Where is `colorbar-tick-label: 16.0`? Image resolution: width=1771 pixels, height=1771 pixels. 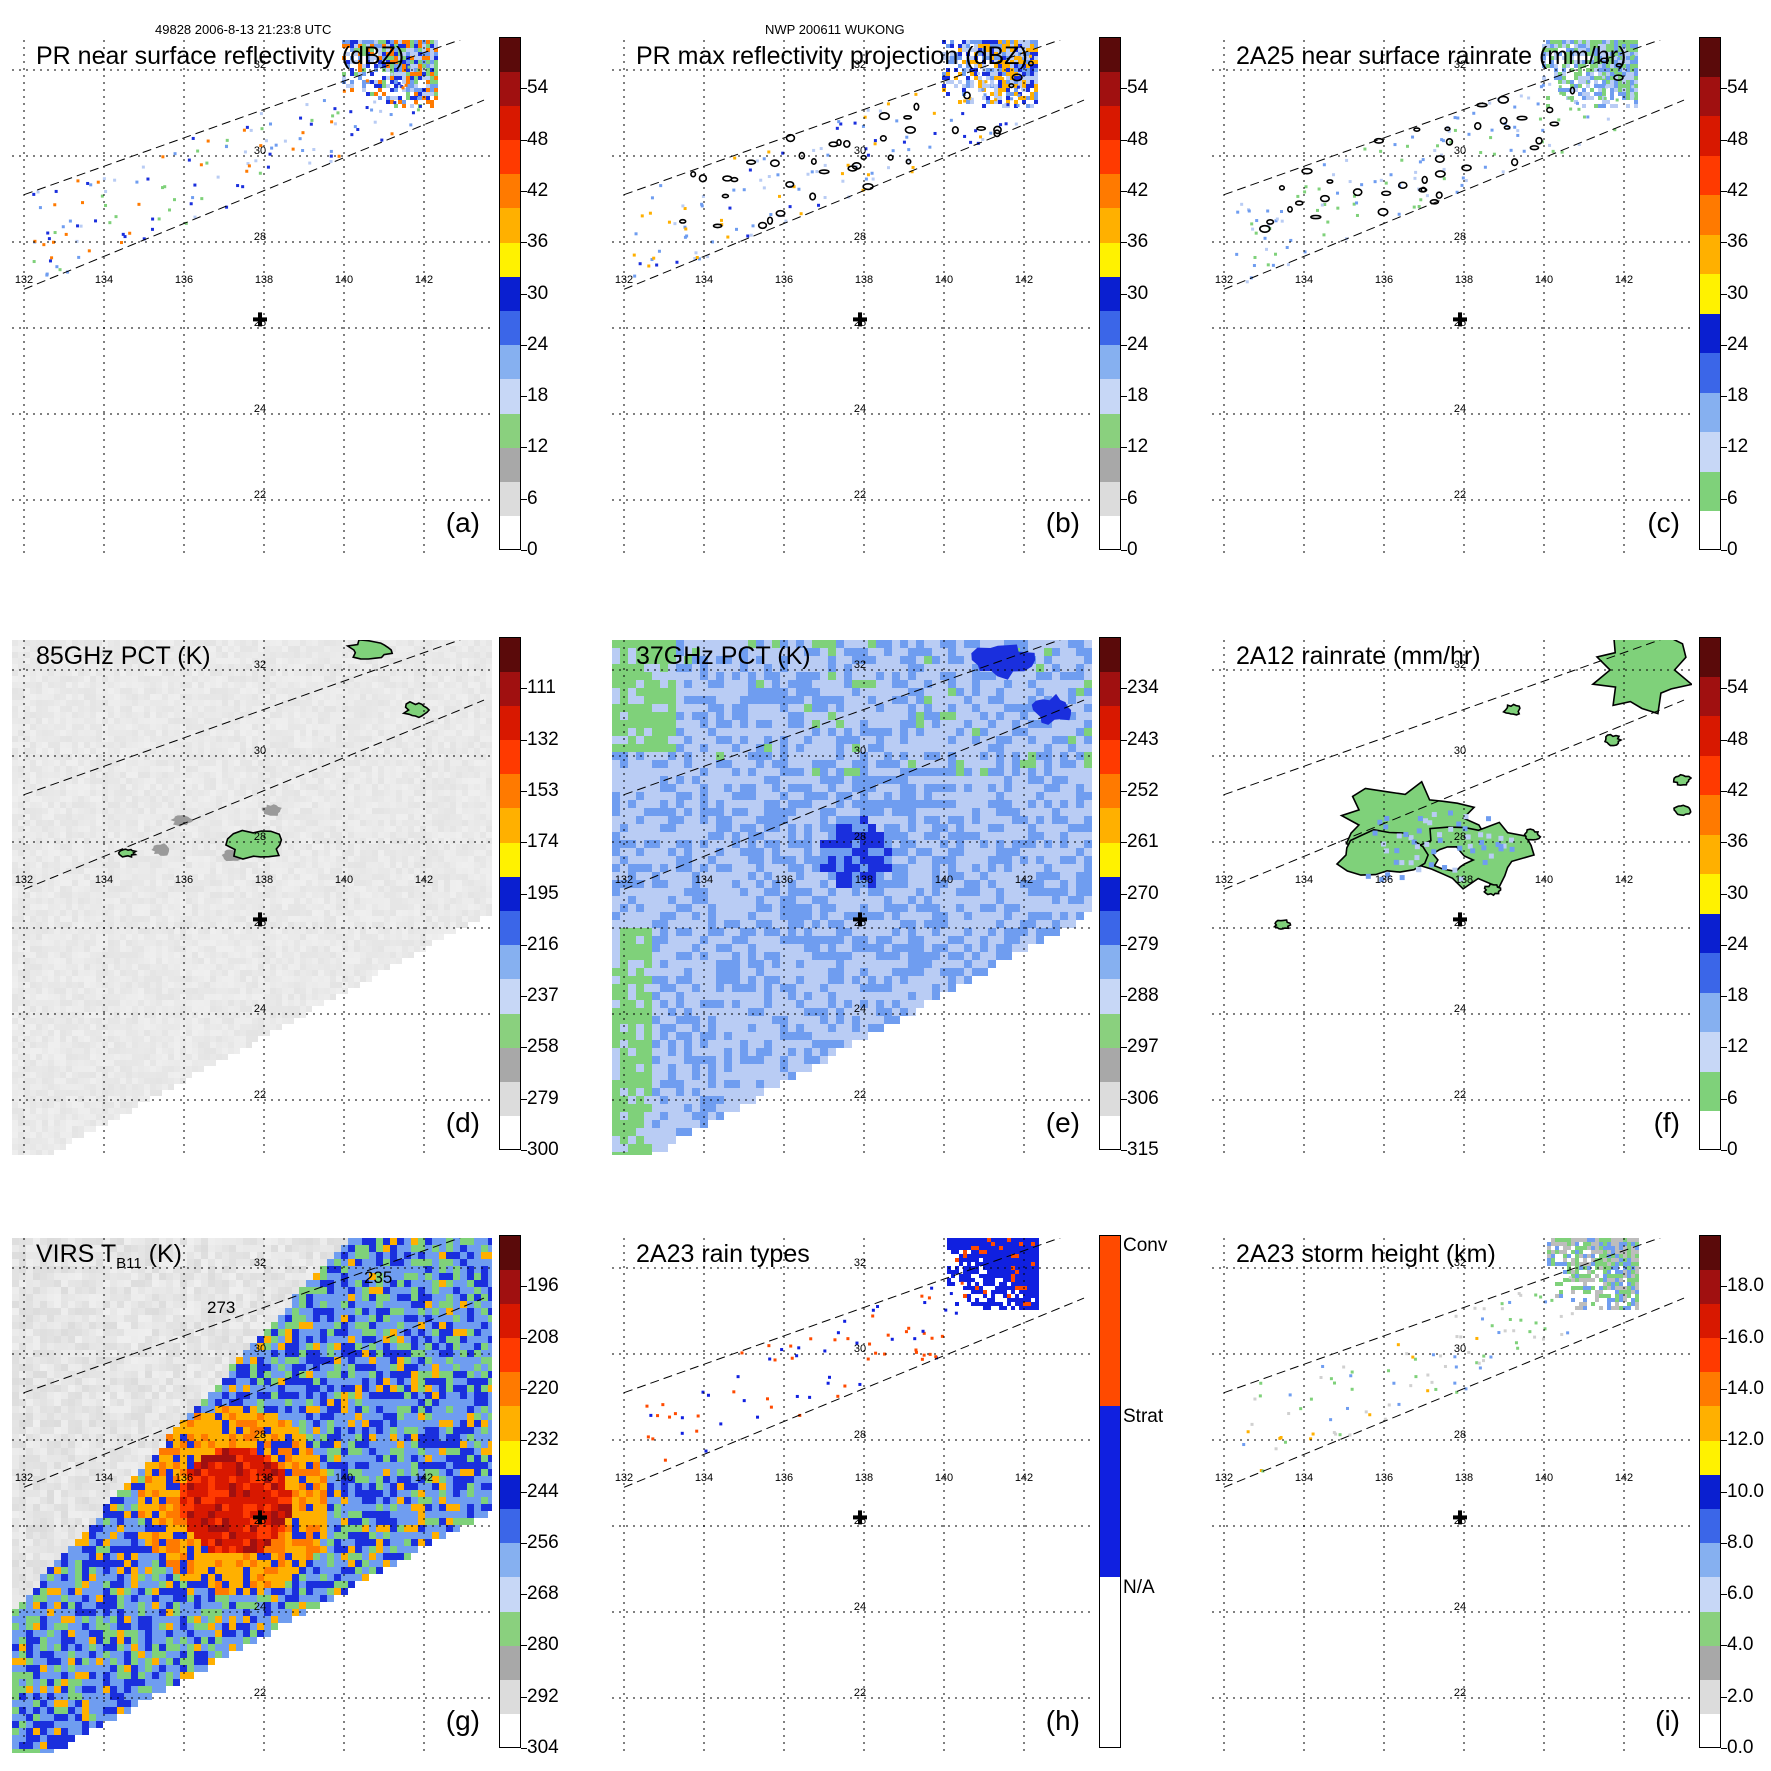
colorbar-tick-label: 16.0 is located at coordinates (1745, 1337).